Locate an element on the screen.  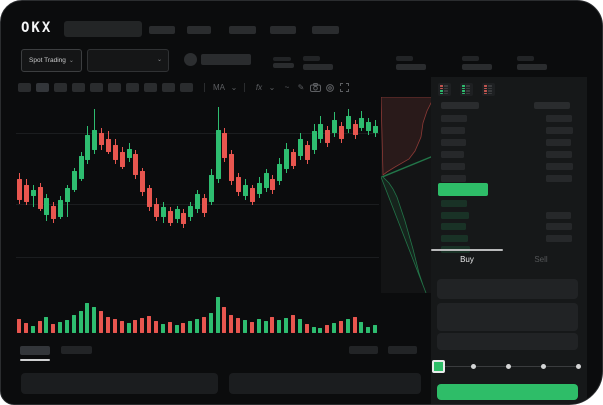
pair-dropdown: ⌄ is located at coordinates (128, 60).